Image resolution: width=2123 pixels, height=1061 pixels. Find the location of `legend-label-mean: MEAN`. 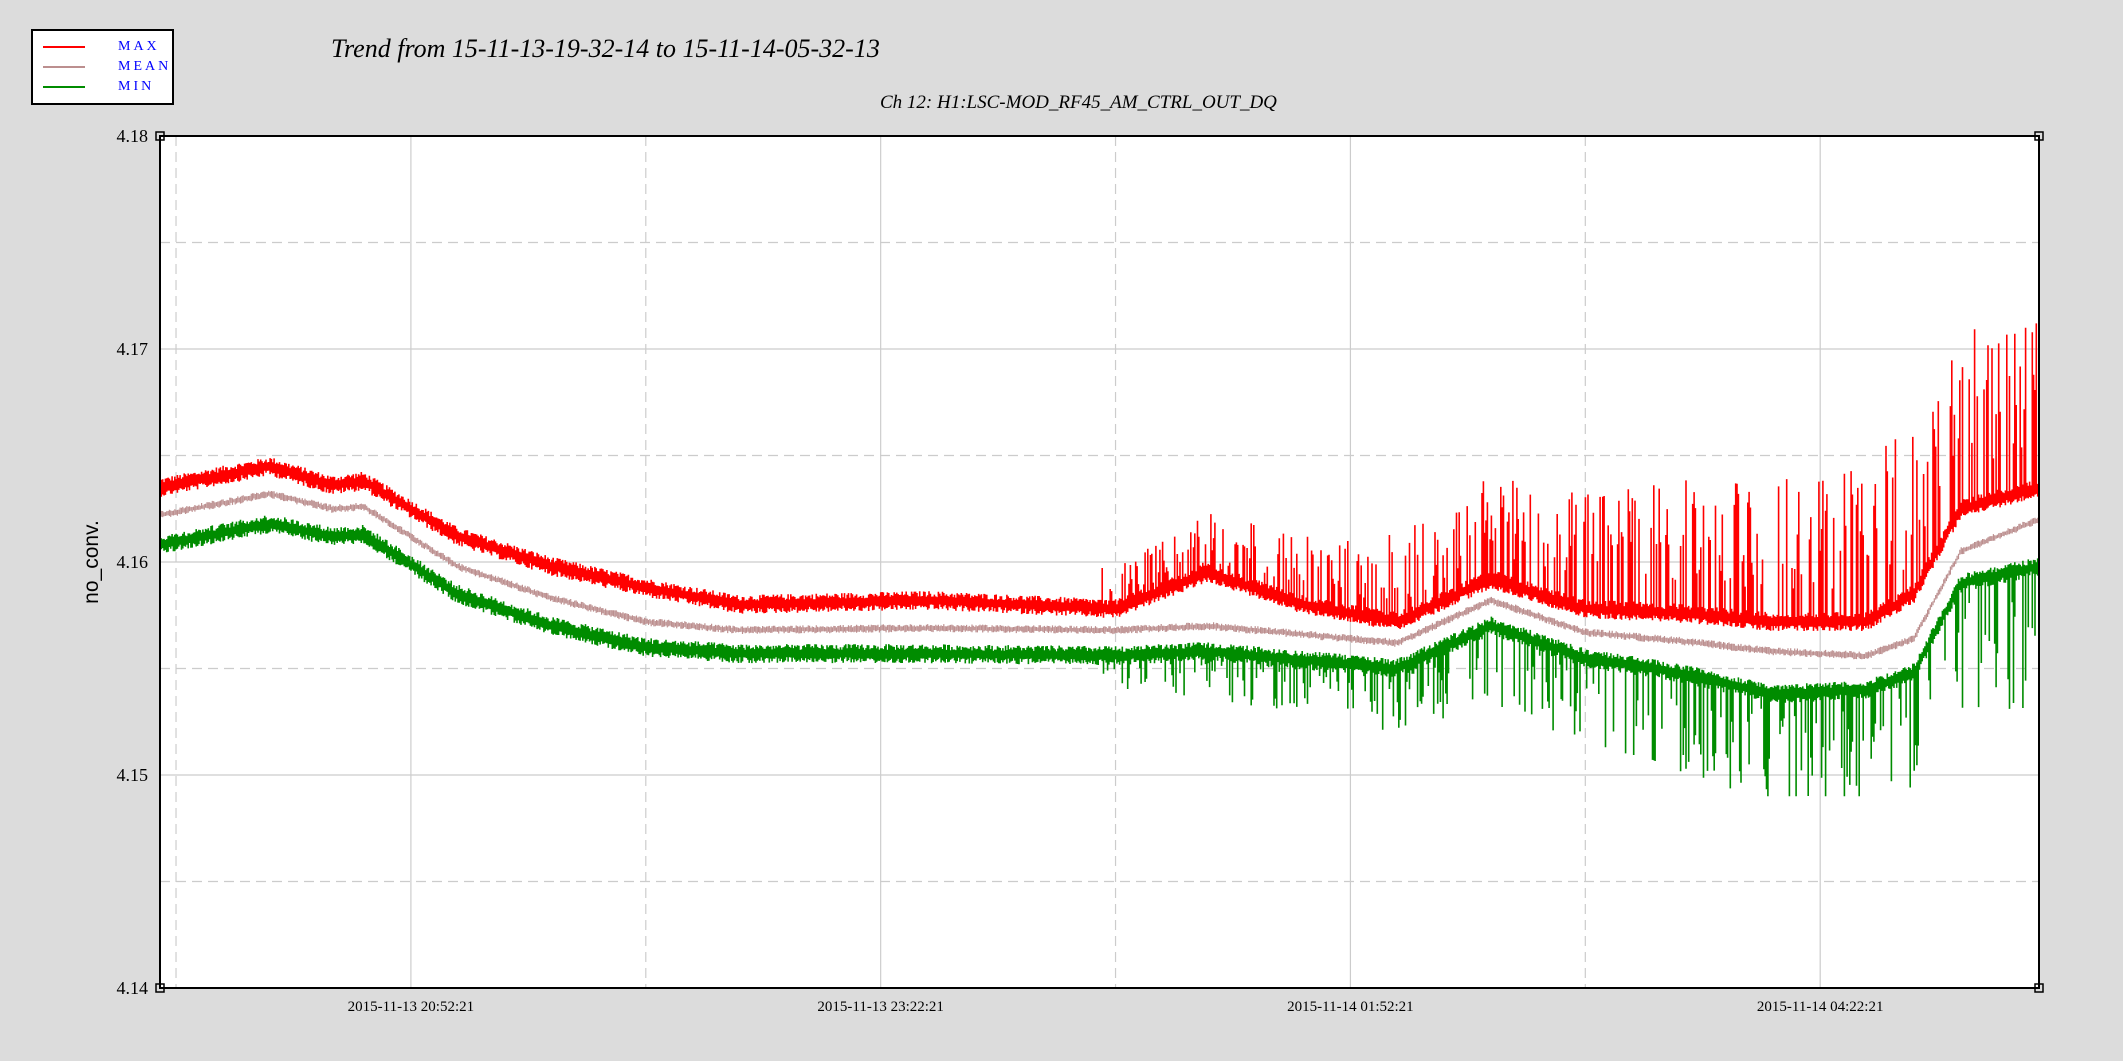

legend-label-mean: MEAN is located at coordinates (145, 66).